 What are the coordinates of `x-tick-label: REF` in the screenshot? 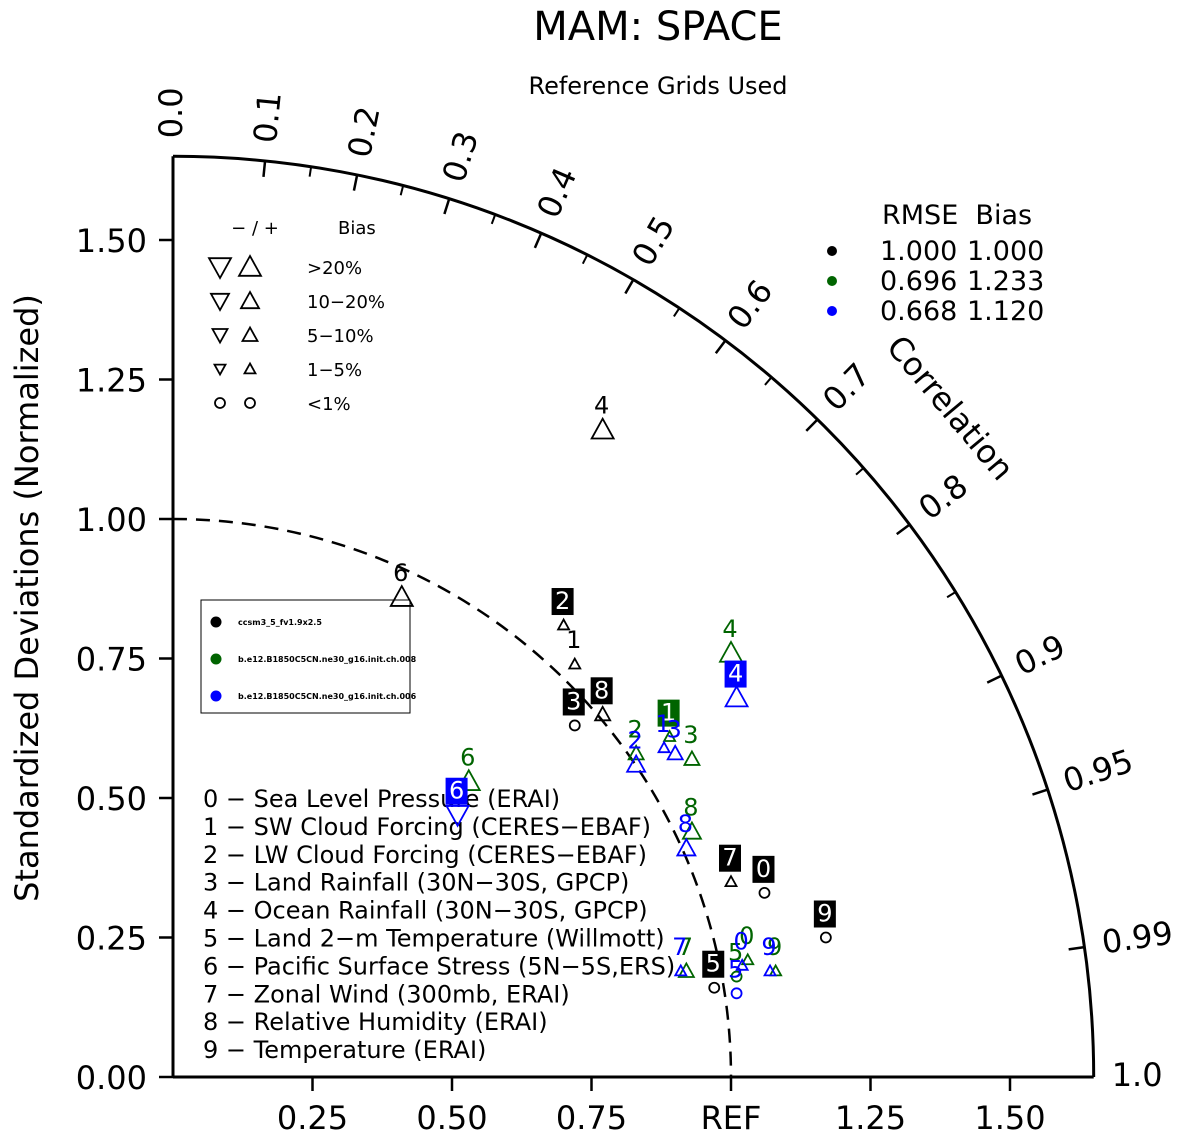 It's located at (731, 1117).